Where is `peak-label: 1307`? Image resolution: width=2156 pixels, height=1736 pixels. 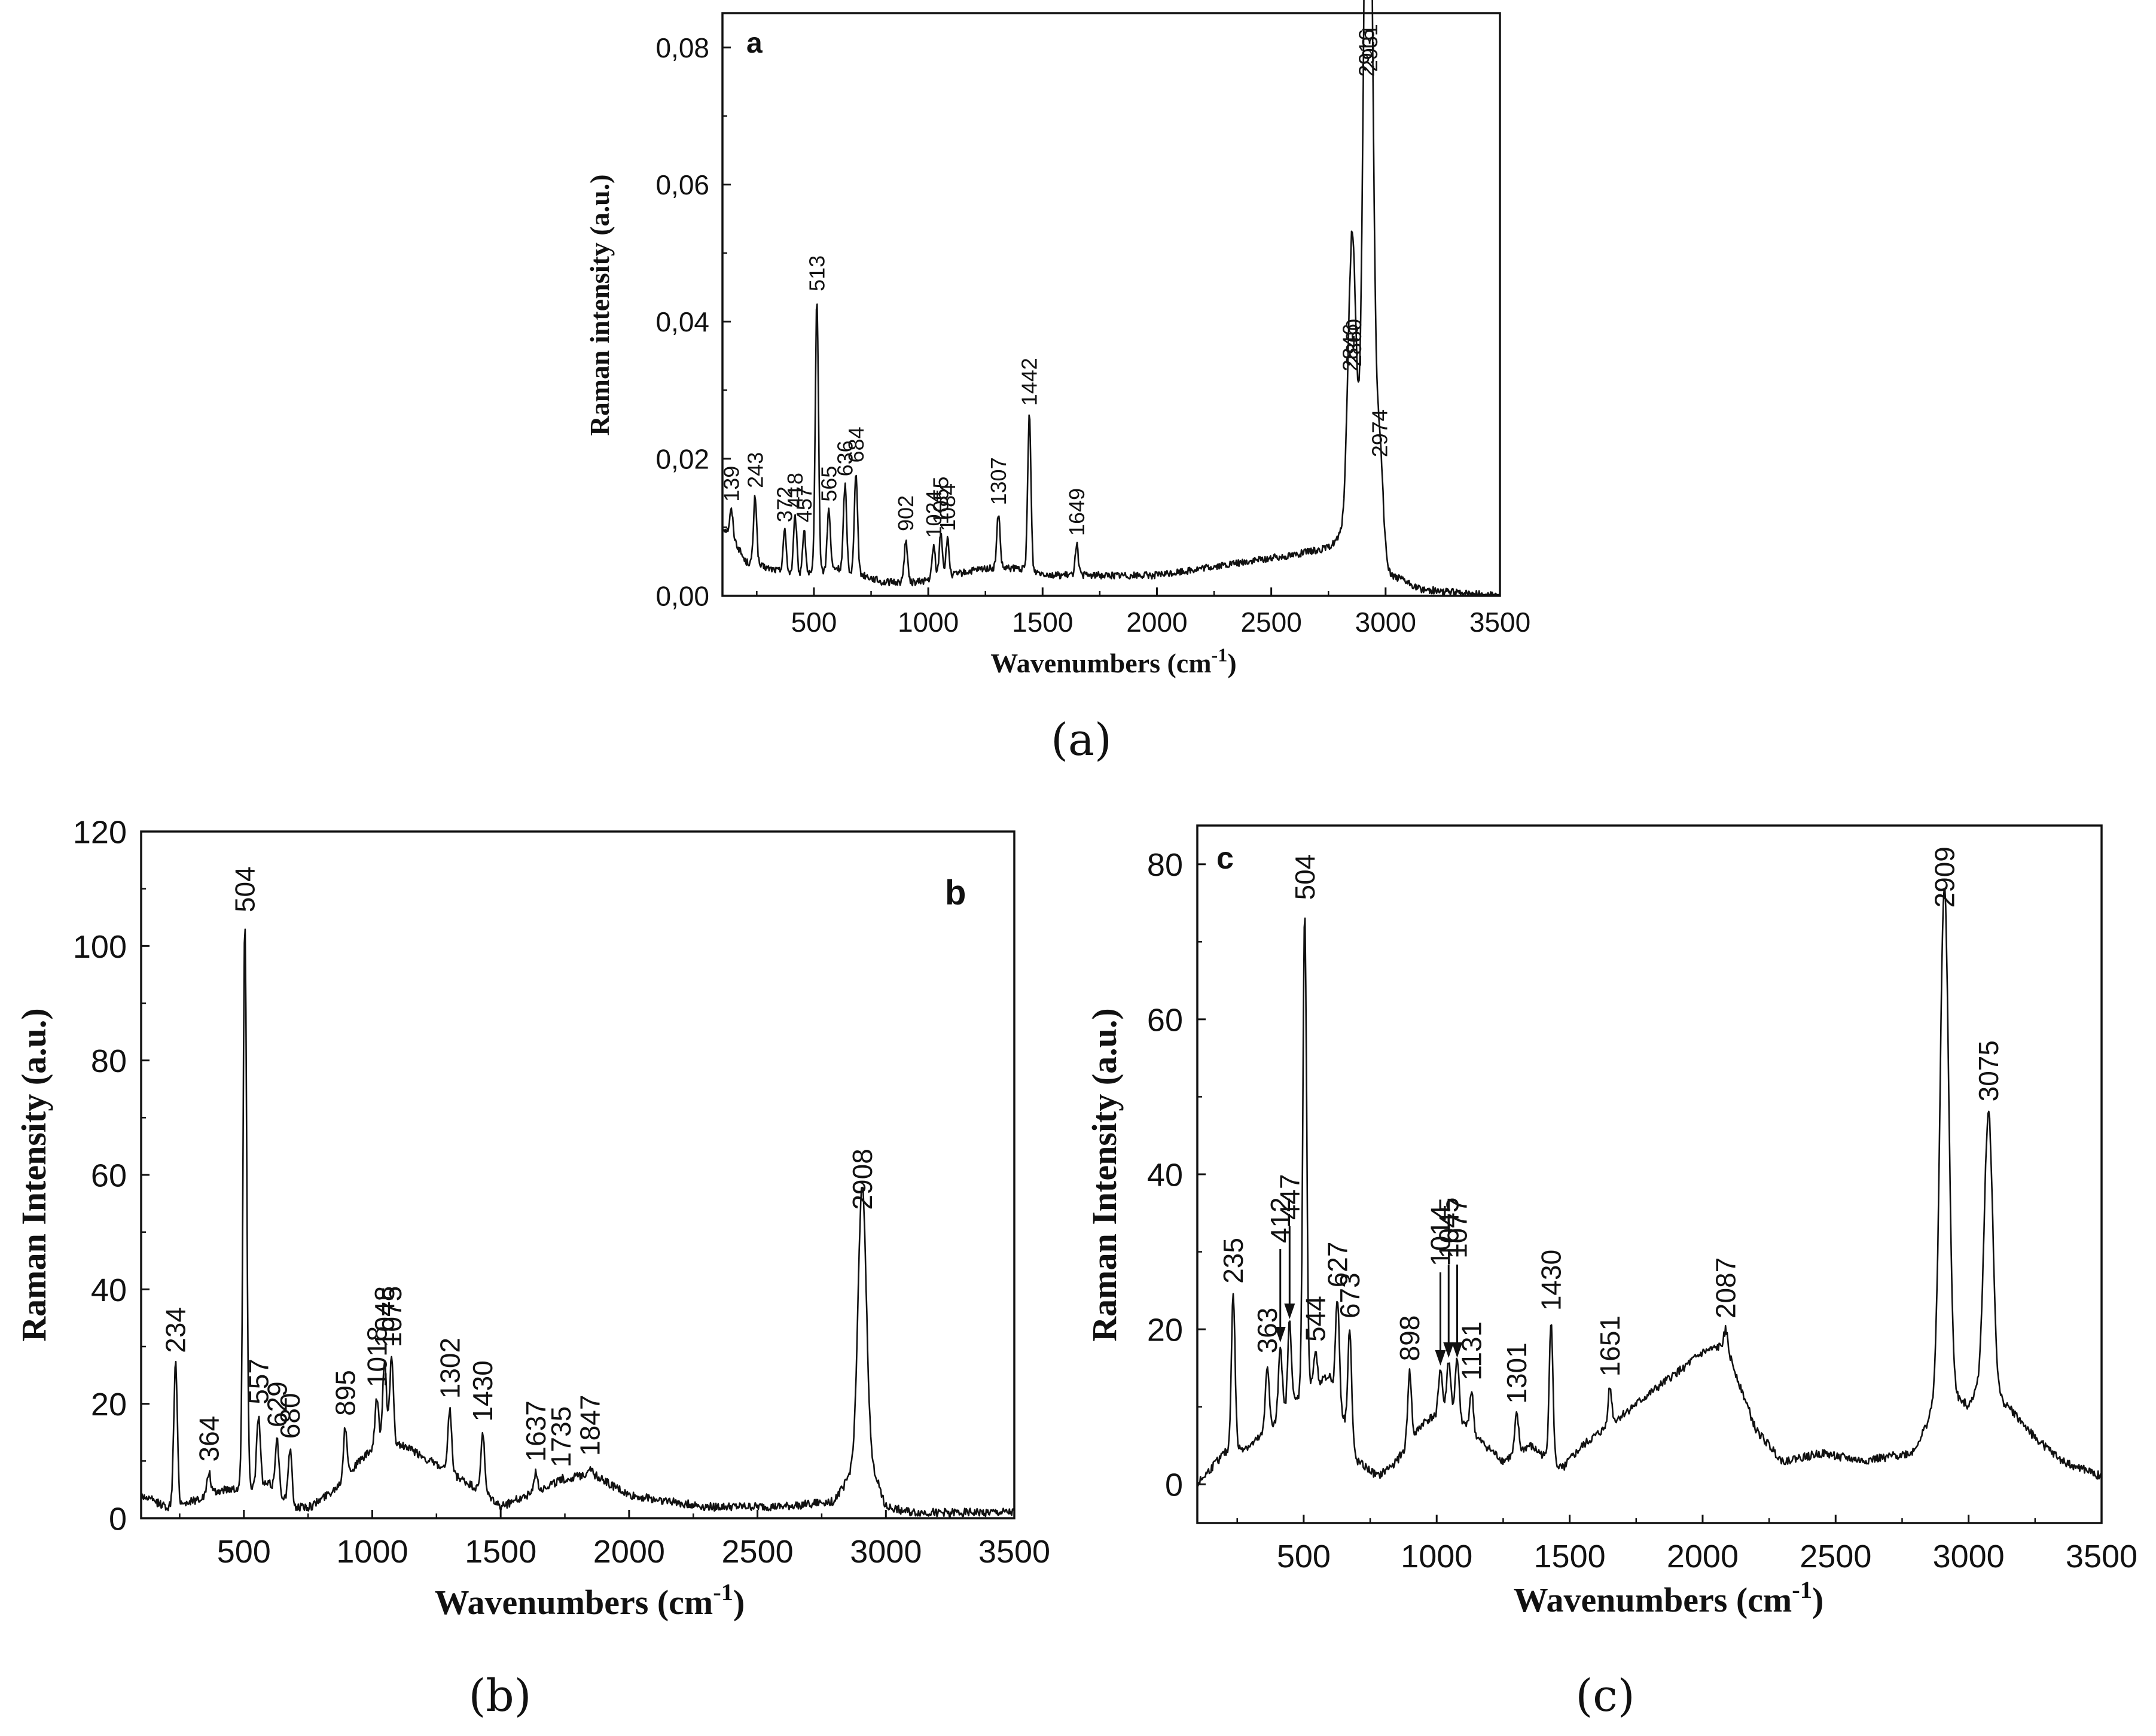
peak-label: 1307 is located at coordinates (998, 481).